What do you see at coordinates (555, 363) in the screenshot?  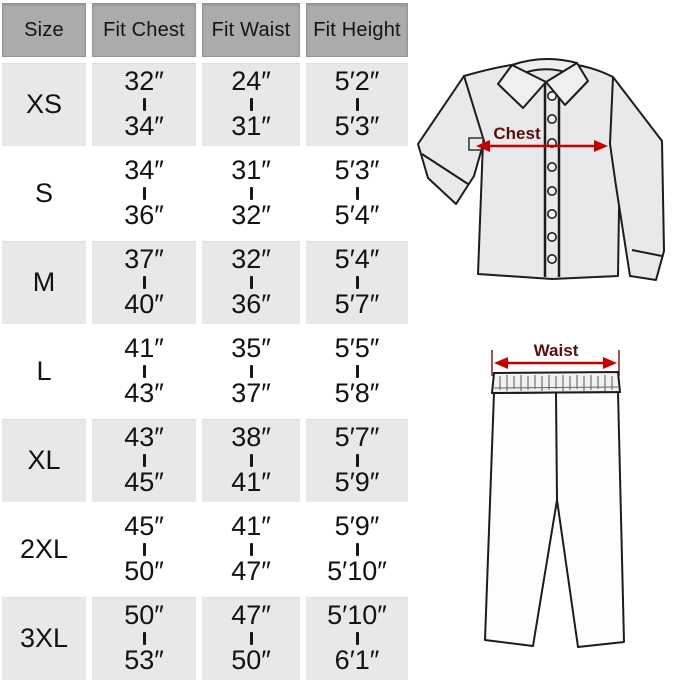 I see `waist-measure-arrow` at bounding box center [555, 363].